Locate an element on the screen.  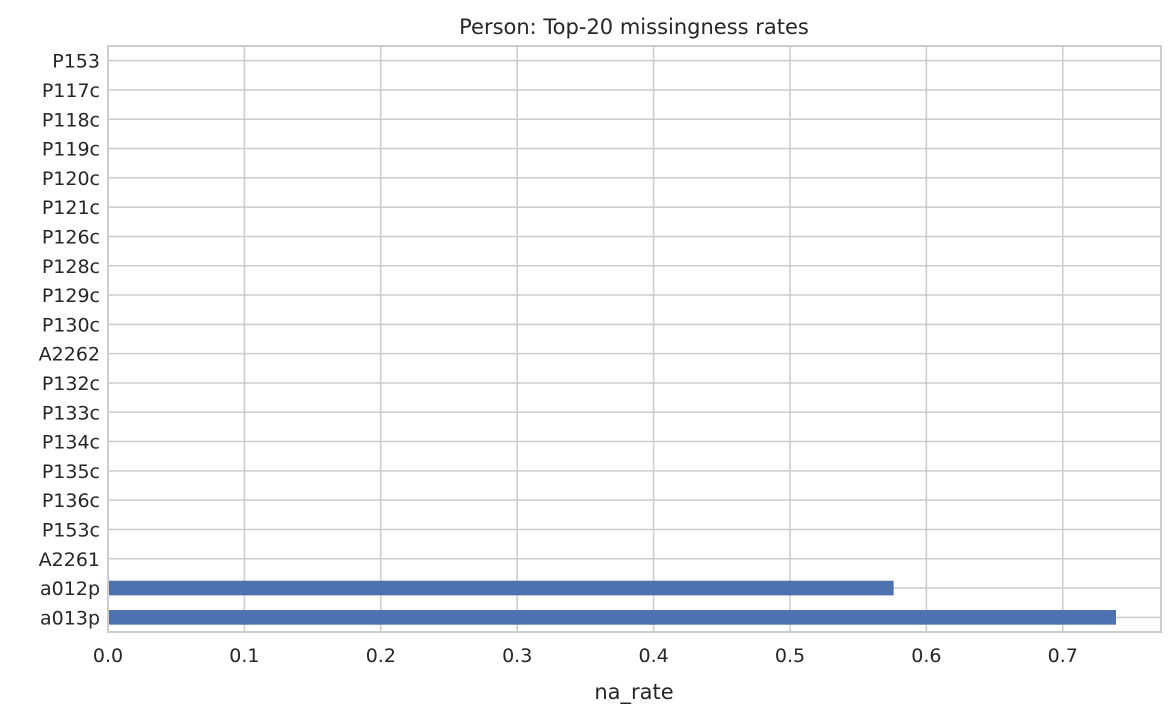
x-tick-labels: 0.0 0.1 0.2 0.3 0.4 0.5 0.6 0.7 is located at coordinates (585, 656).